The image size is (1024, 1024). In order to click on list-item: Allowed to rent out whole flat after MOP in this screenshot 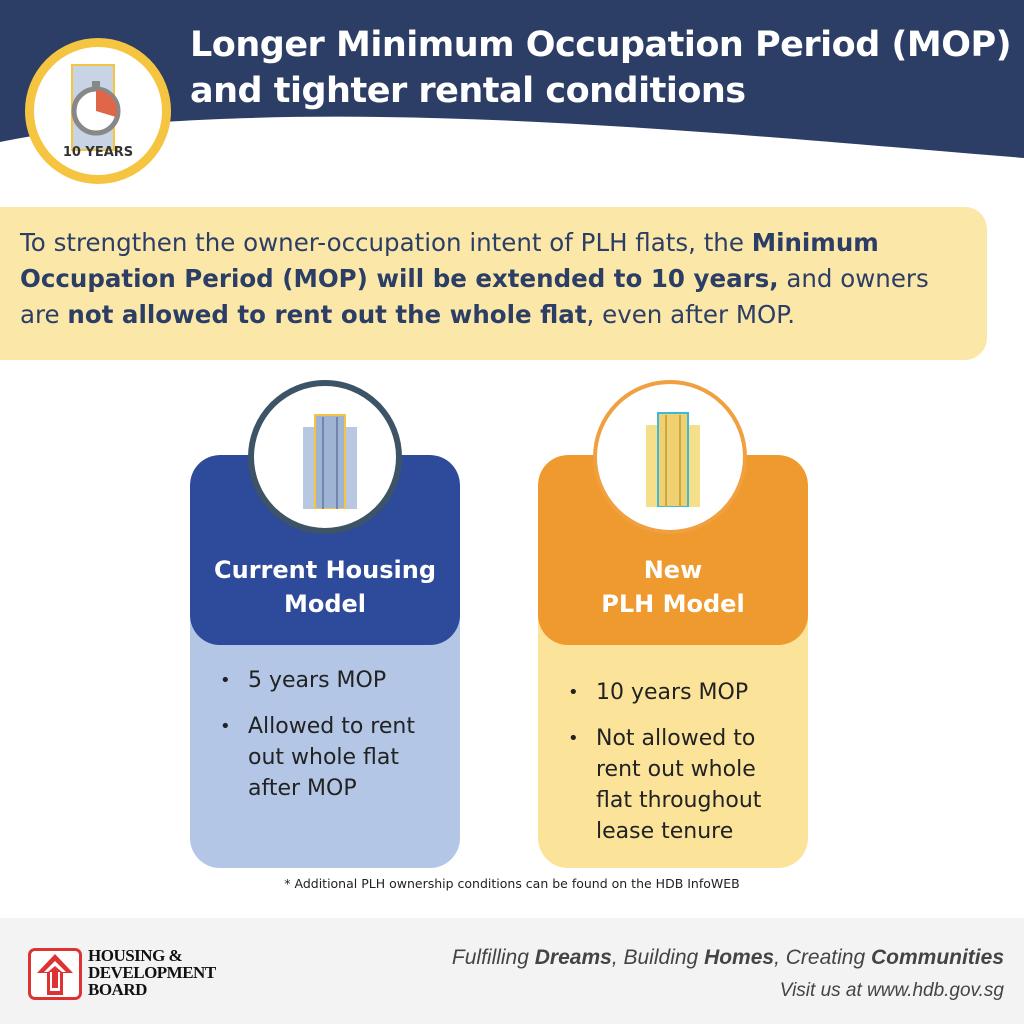, I will do `click(330, 757)`.